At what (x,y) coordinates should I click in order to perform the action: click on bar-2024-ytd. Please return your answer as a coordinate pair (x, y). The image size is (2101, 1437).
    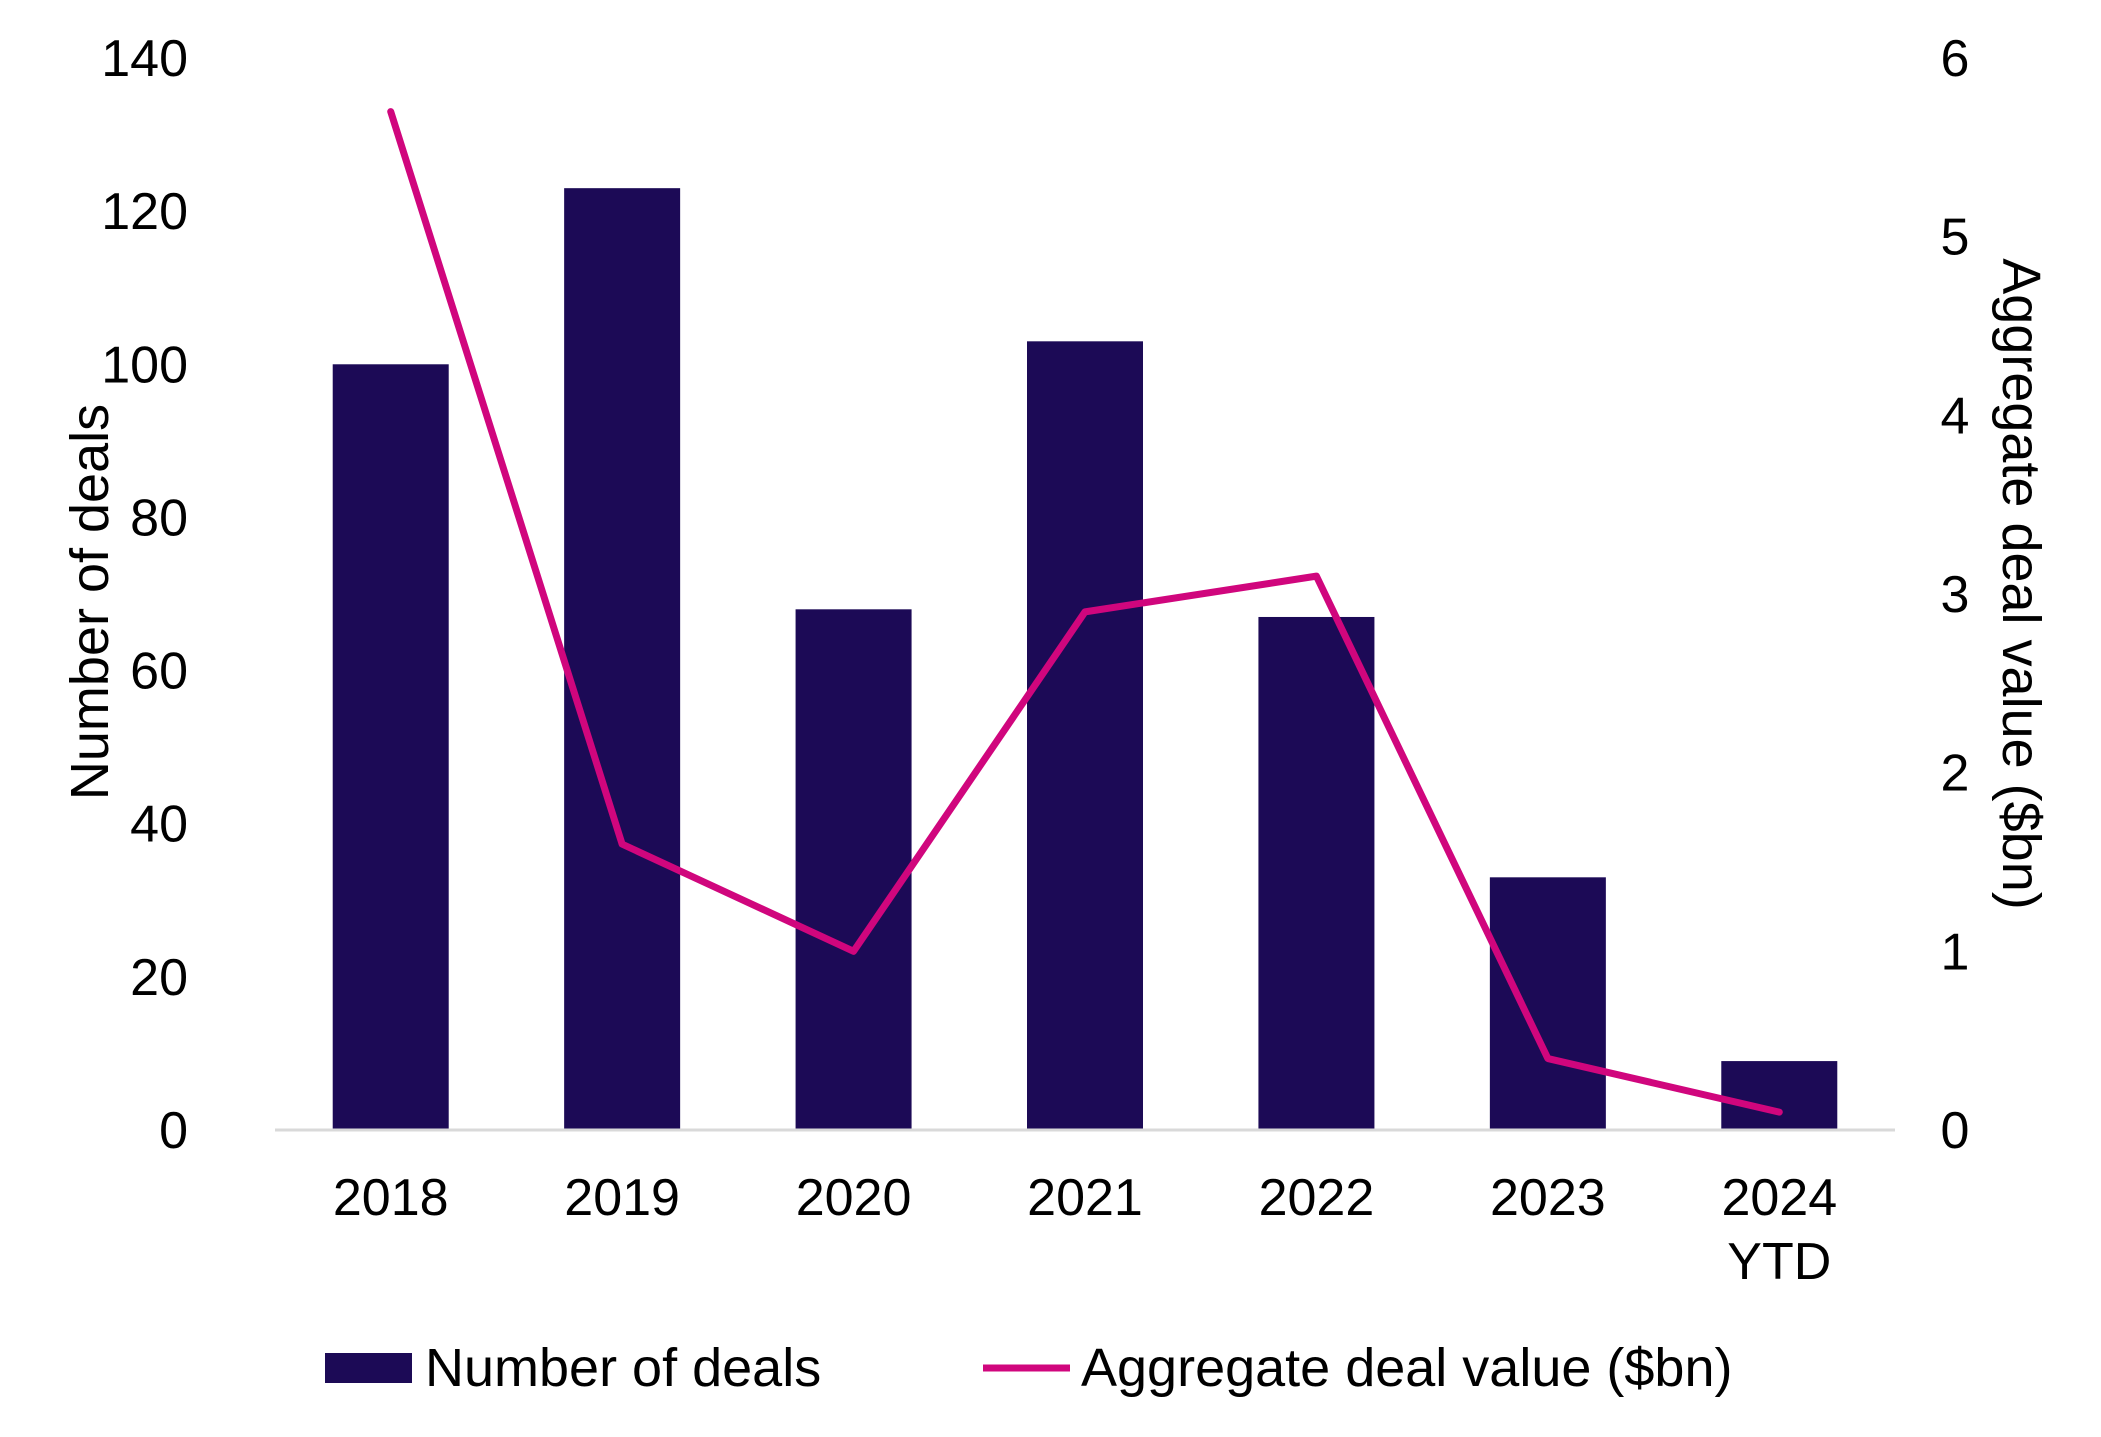
    Looking at the image, I should click on (1779, 1095).